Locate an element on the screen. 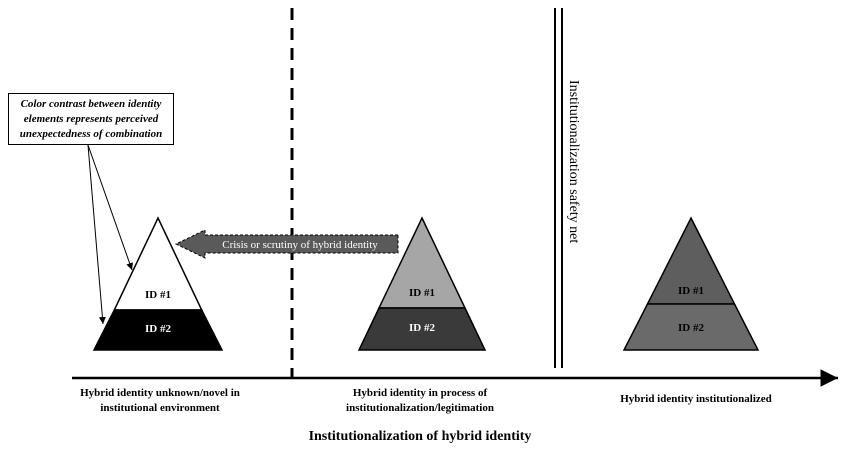 The height and width of the screenshot is (455, 844). safety-net-label: Institutionalization safety net is located at coordinates (573, 161).